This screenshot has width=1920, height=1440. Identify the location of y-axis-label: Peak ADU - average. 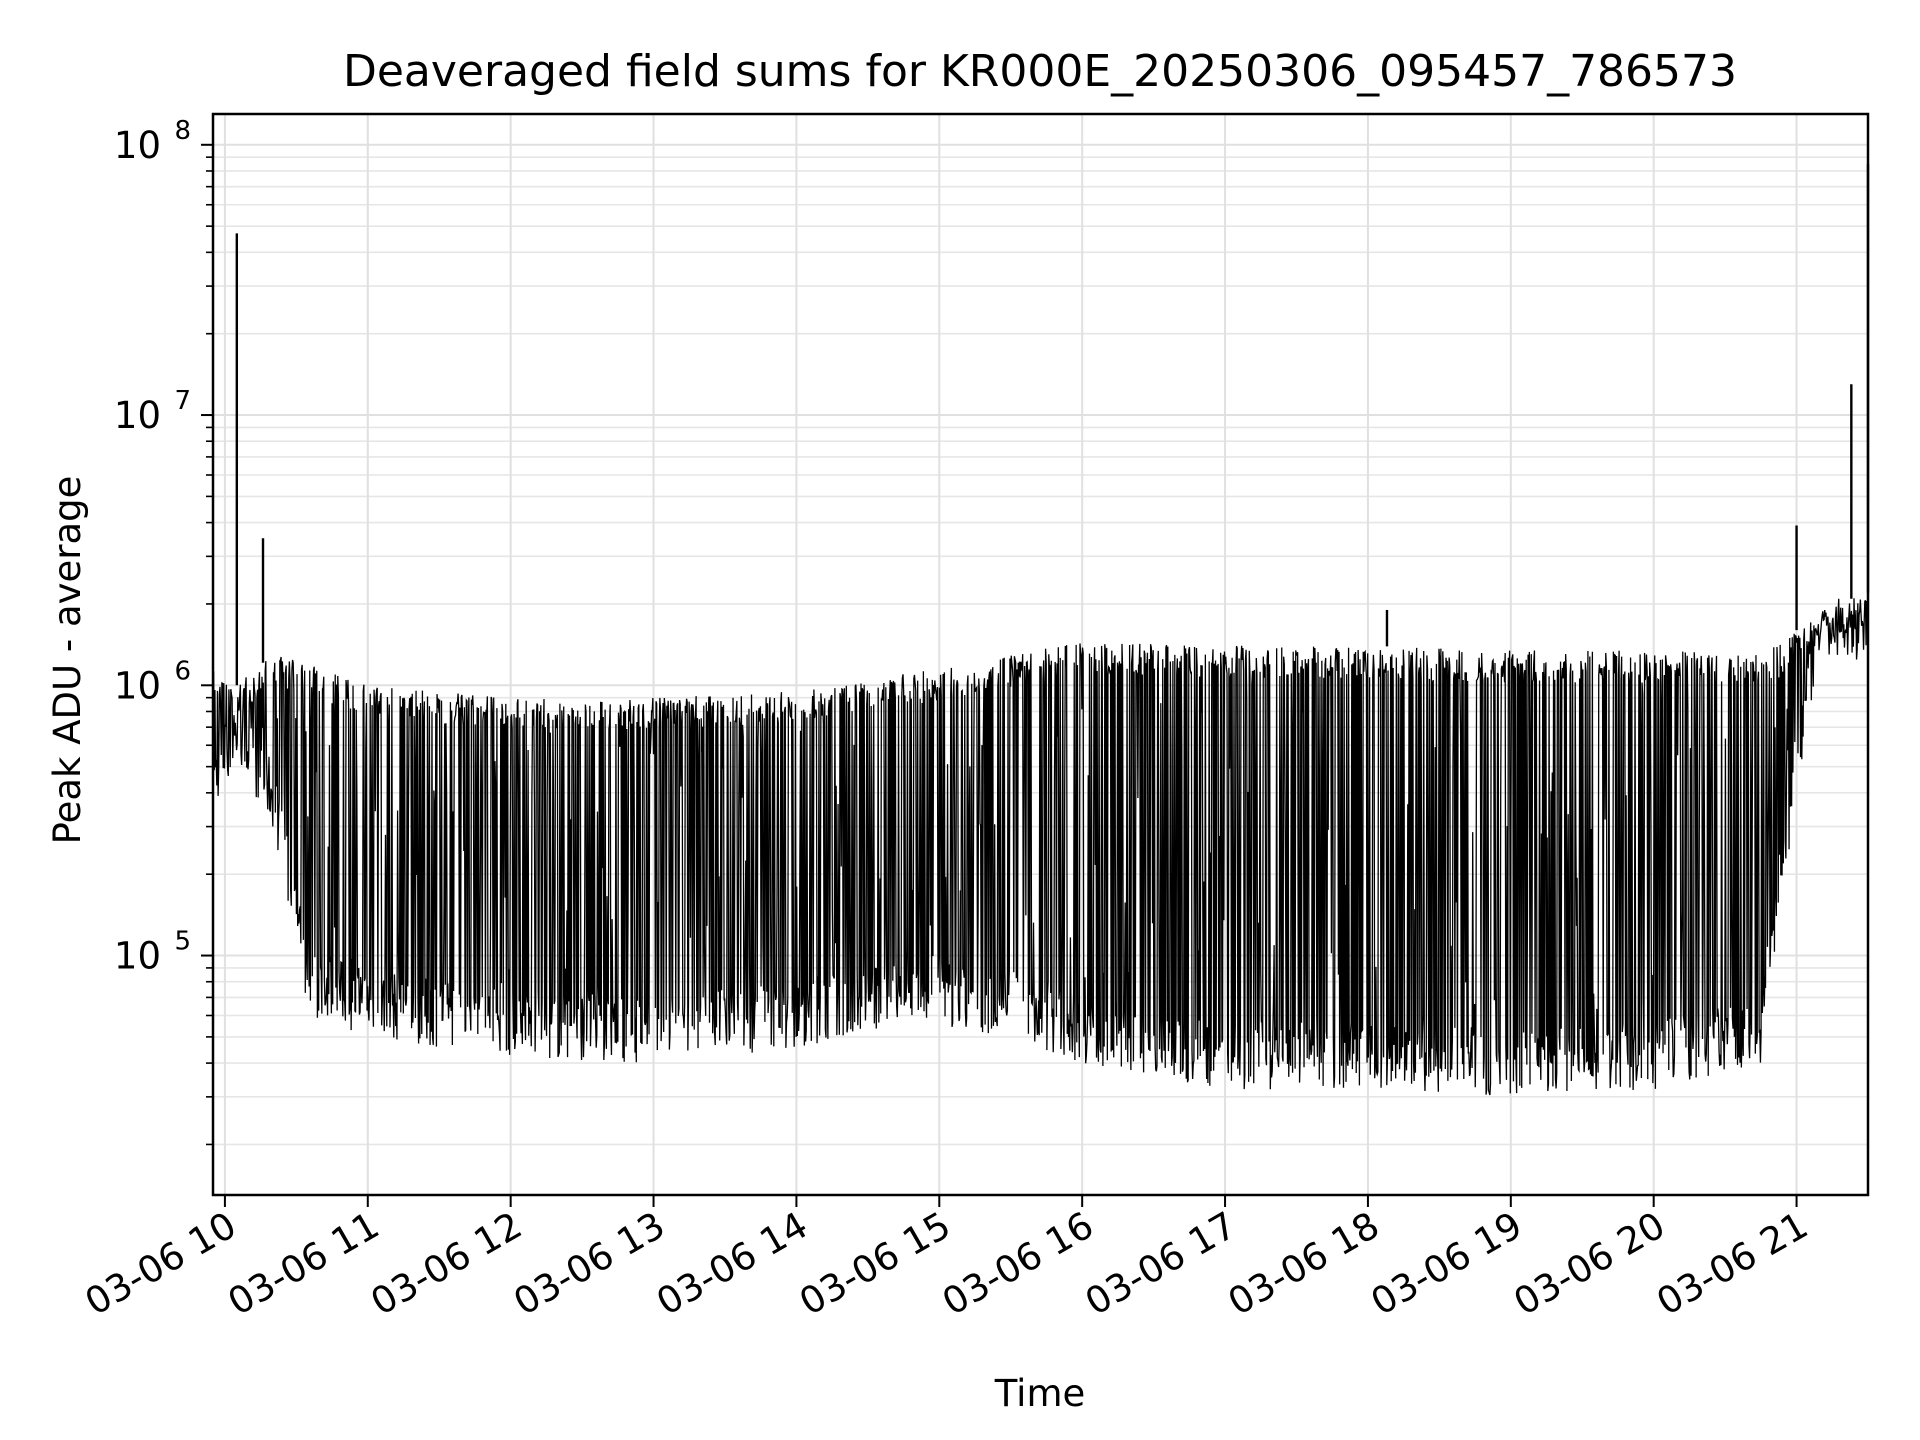
(67, 660).